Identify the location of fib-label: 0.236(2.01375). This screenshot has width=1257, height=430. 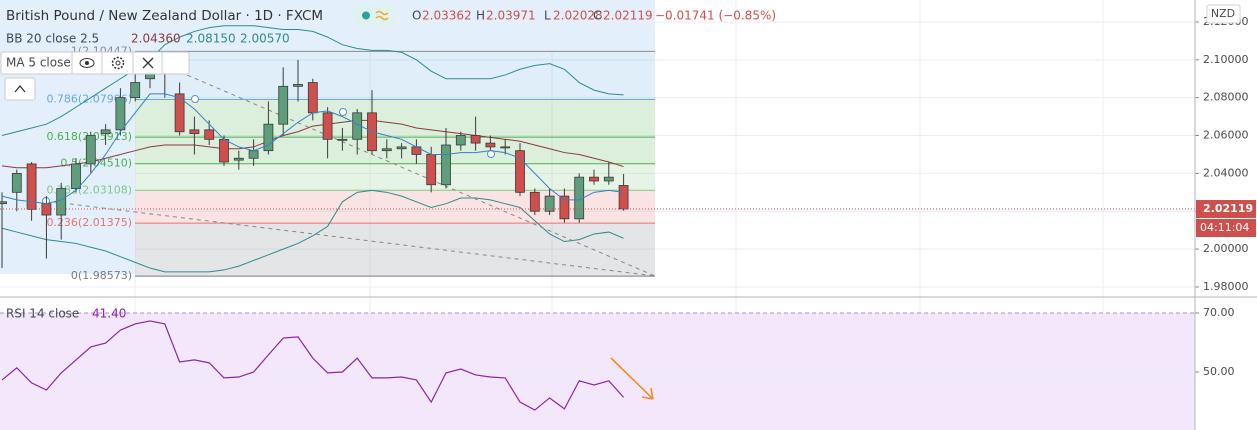
(89, 222).